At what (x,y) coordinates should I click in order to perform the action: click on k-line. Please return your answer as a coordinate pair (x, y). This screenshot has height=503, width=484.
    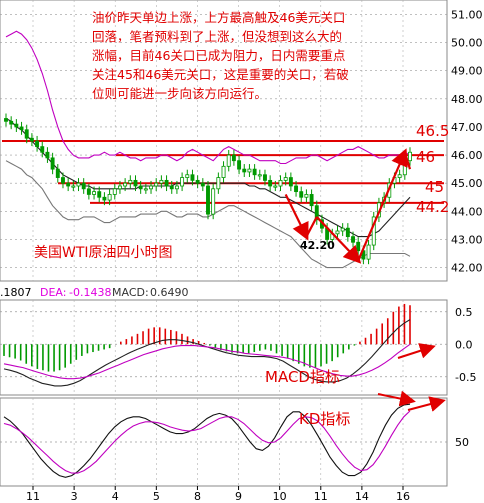
    Looking at the image, I should click on (207, 440).